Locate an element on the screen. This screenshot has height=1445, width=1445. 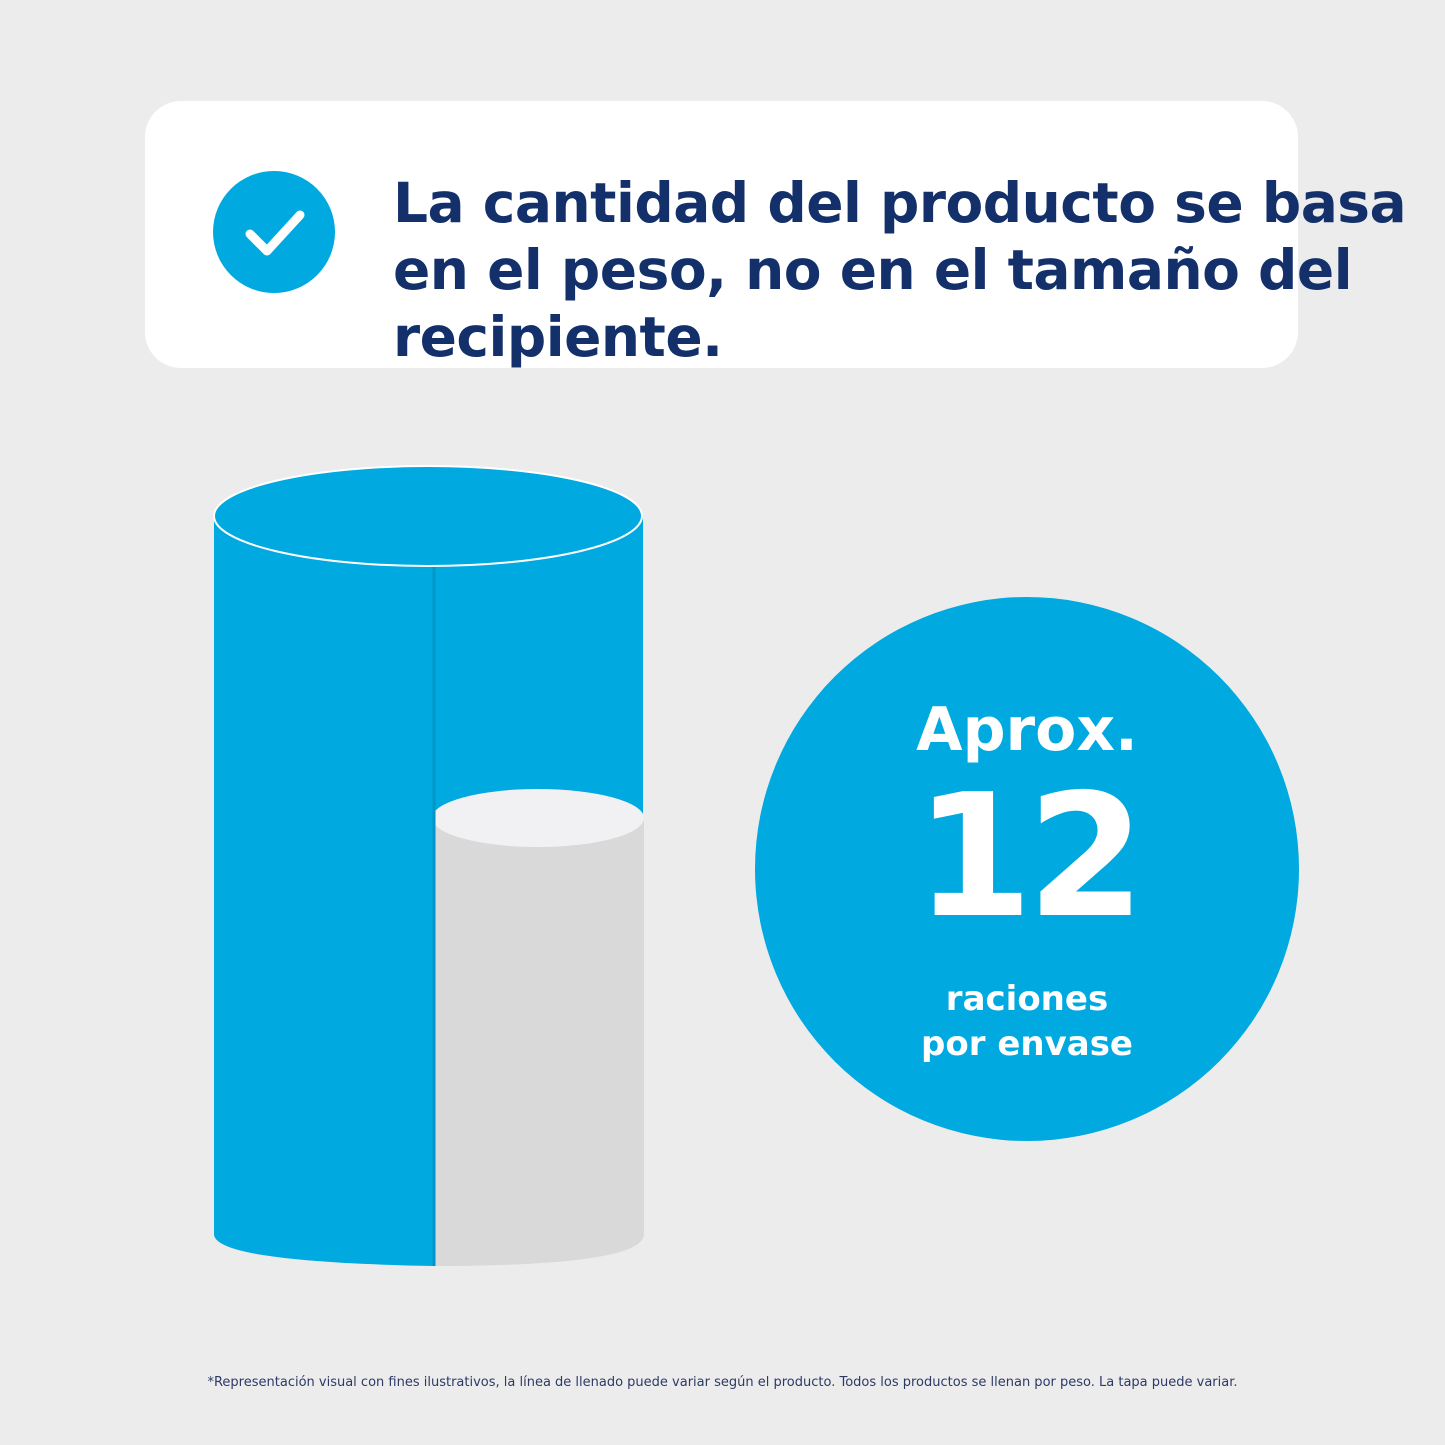
cylinder-interior-wall is located at coordinates (538, 672).